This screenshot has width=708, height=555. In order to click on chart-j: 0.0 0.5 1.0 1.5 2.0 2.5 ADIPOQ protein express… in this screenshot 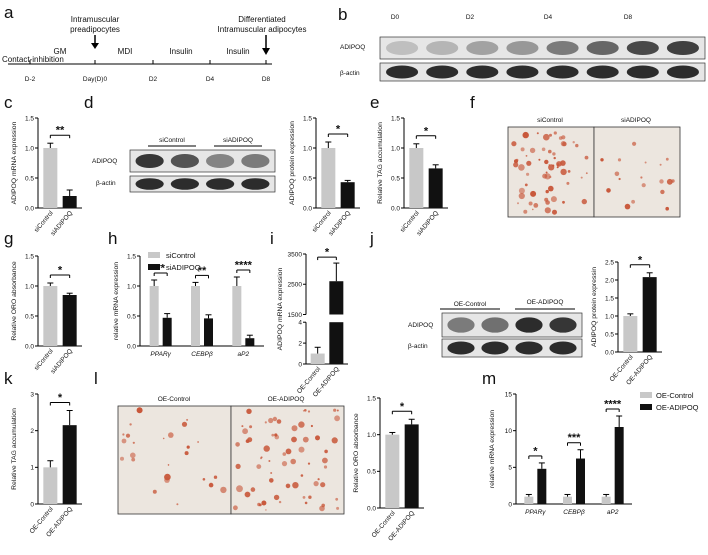, I will do `click(626, 320)`.